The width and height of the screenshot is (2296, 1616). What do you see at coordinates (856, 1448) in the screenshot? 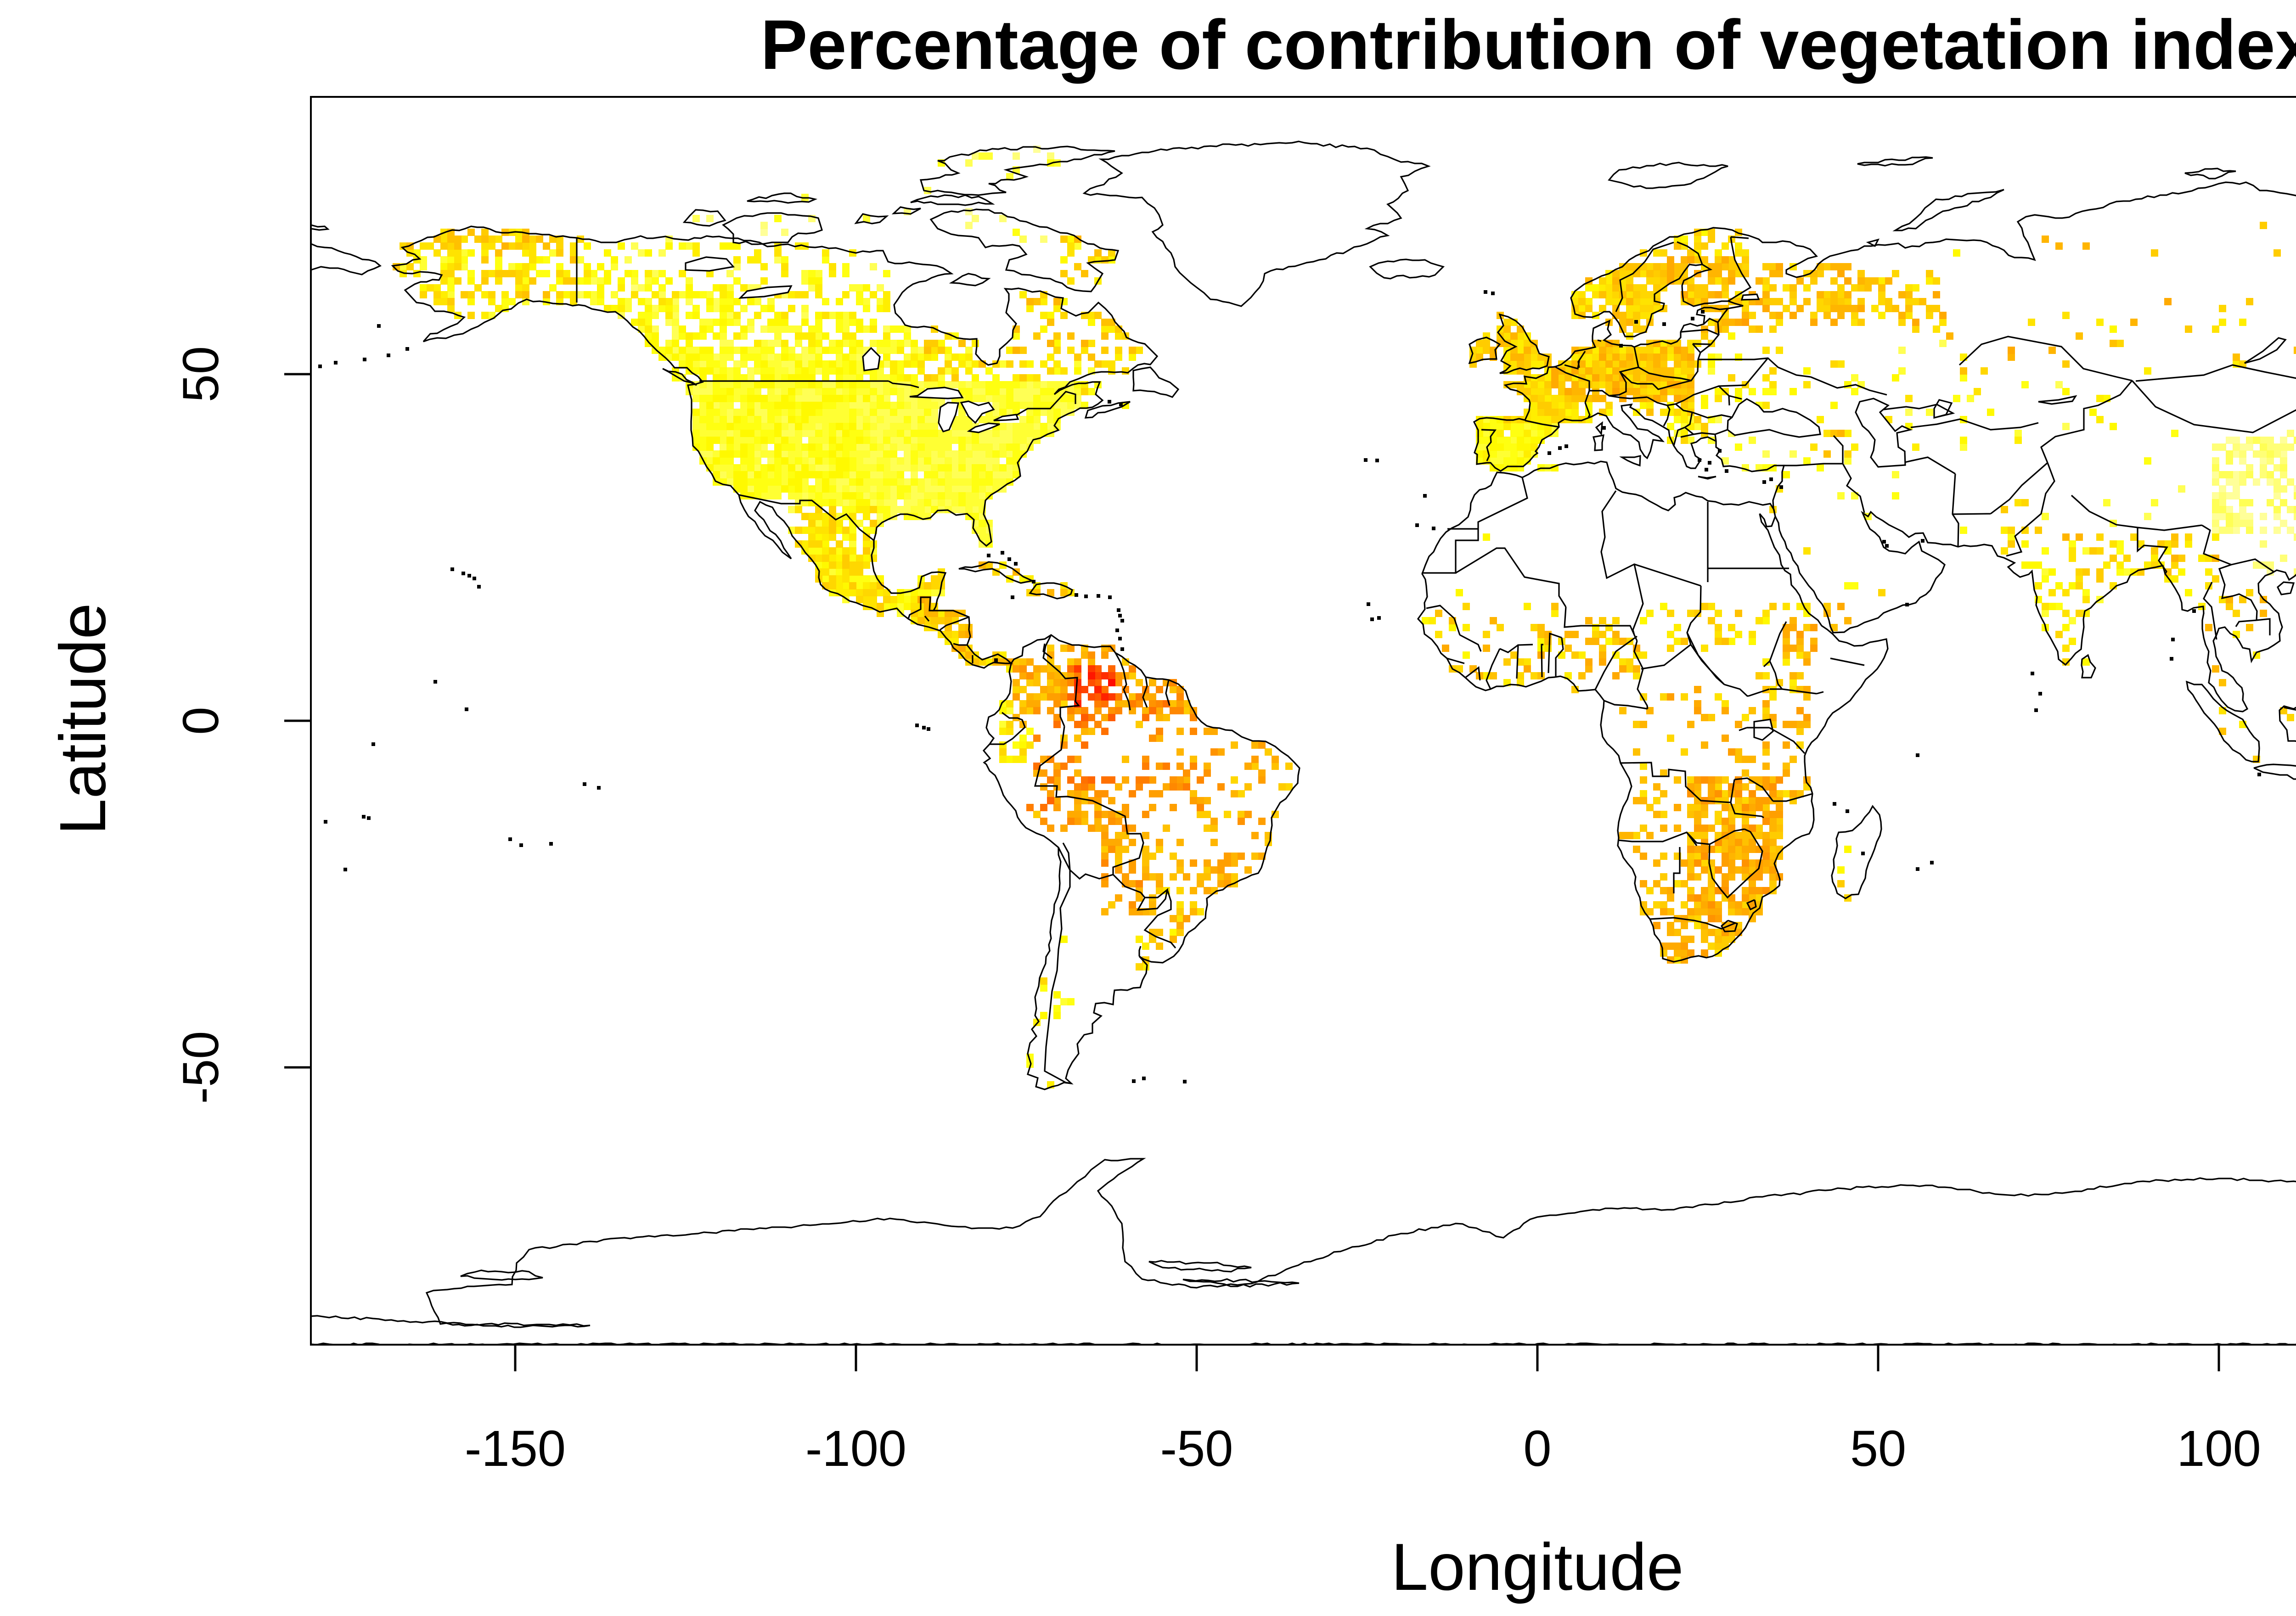
I see `svg-text: -100` at bounding box center [856, 1448].